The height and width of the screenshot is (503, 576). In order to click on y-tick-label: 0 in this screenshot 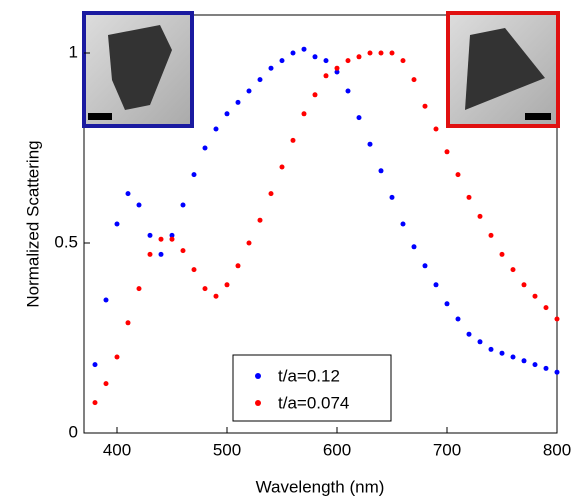, I will do `click(73, 431)`.